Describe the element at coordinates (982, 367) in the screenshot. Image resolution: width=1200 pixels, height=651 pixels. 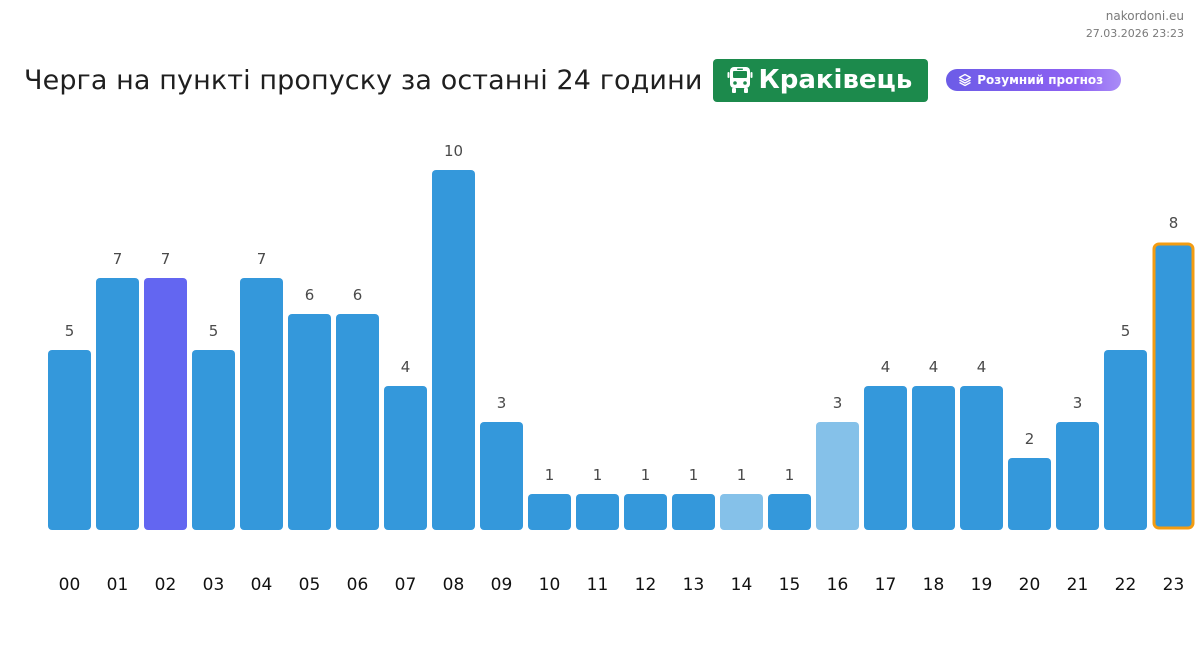
I see `bar-value-19: 4` at that location.